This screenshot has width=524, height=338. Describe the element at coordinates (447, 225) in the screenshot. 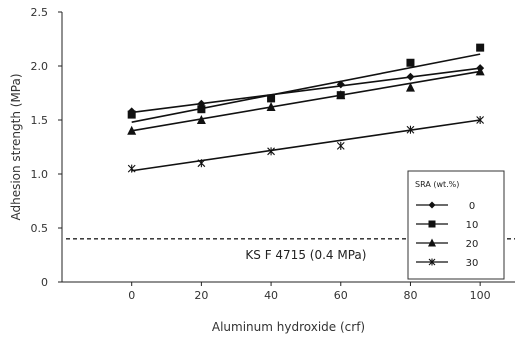

I see `legend-item-10: 10` at that location.